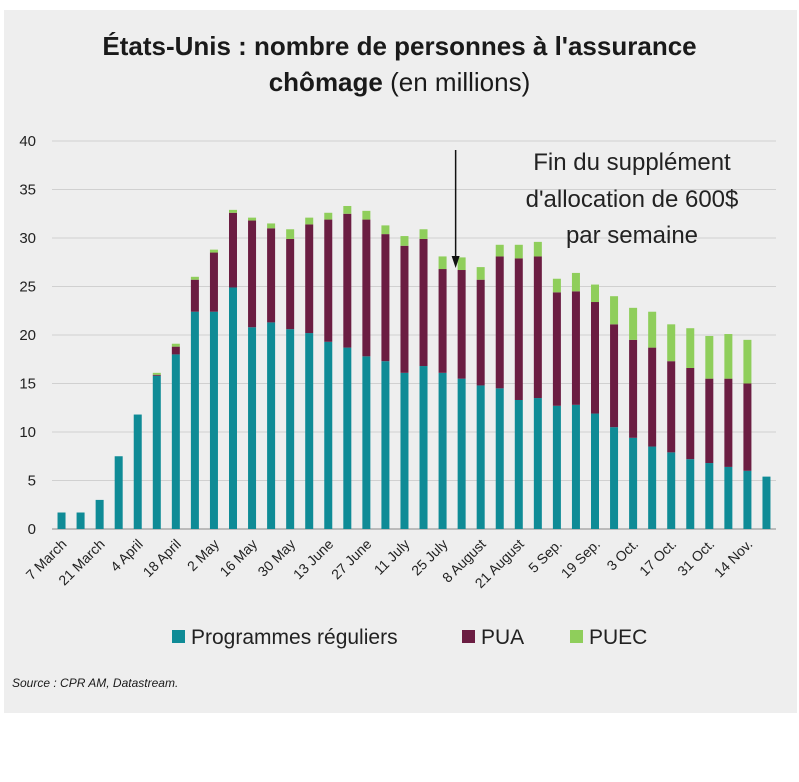 This screenshot has height=782, width=799. What do you see at coordinates (632, 199) in the screenshot?
I see `annotation-text: d'allocation de 600$` at bounding box center [632, 199].